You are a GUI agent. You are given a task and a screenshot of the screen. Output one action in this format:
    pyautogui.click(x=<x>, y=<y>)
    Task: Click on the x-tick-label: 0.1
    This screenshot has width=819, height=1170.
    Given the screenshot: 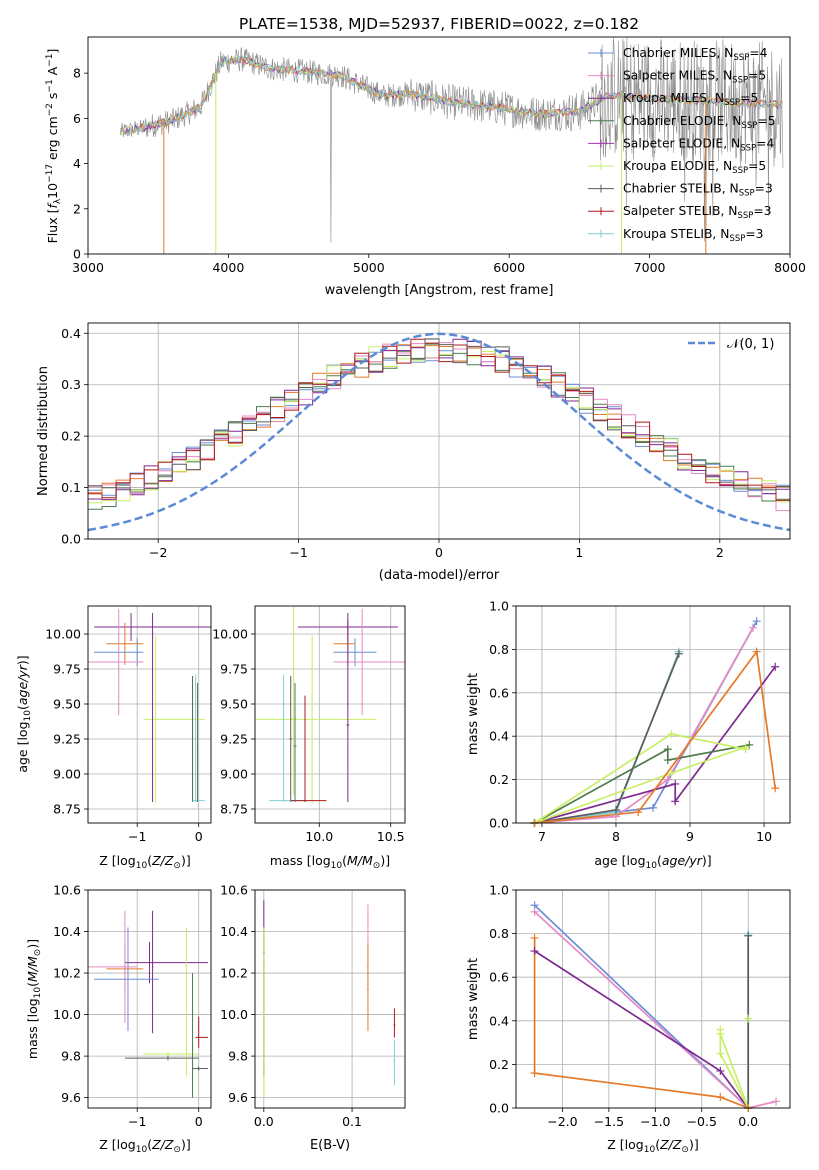 What is the action you would take?
    pyautogui.click(x=352, y=1121)
    